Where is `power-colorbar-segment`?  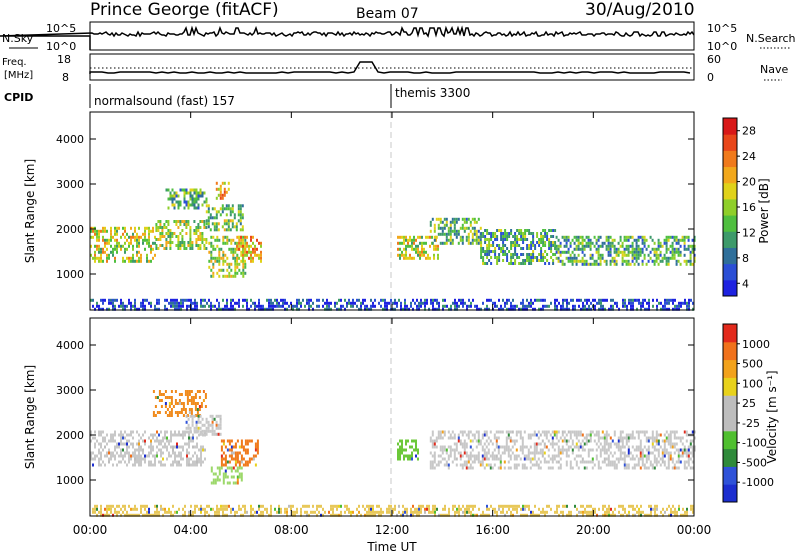 power-colorbar-segment is located at coordinates (730, 272).